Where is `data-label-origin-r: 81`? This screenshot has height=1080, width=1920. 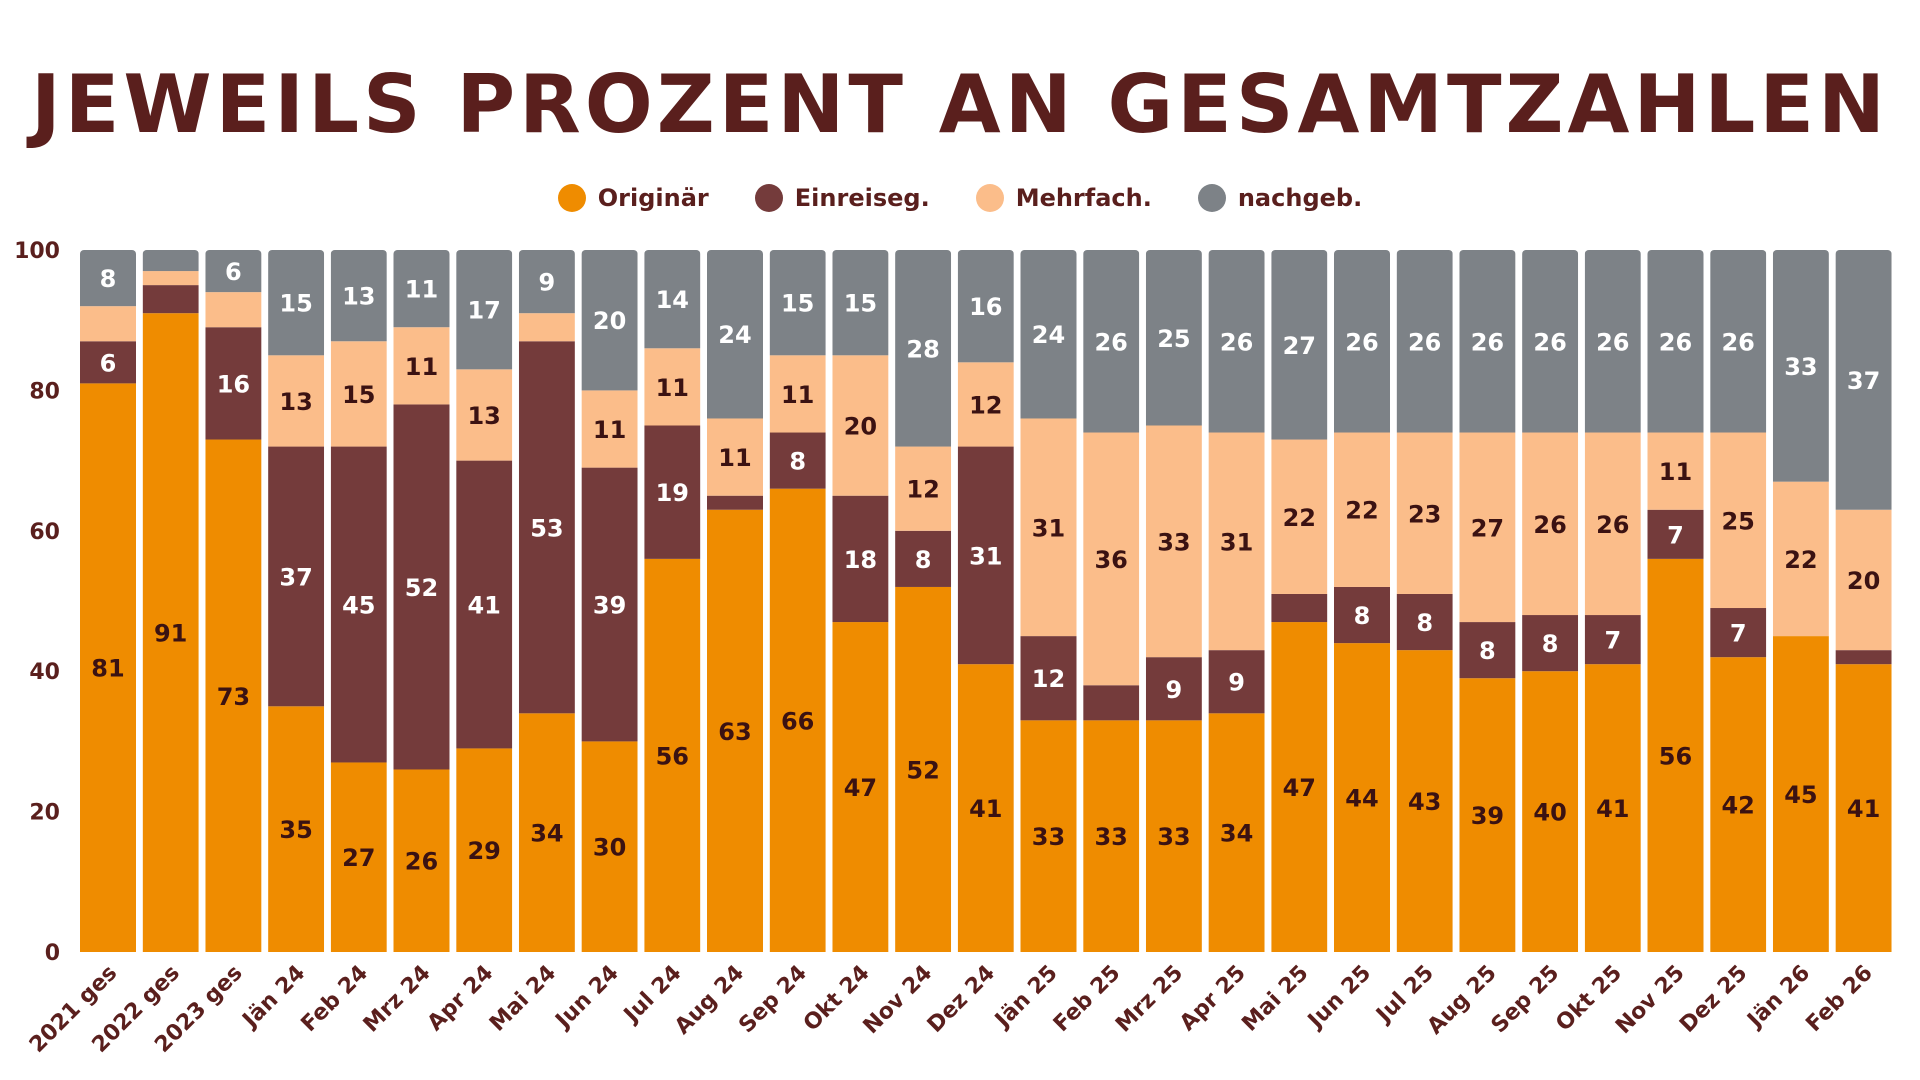
data-label-origin-r: 81 is located at coordinates (107, 669).